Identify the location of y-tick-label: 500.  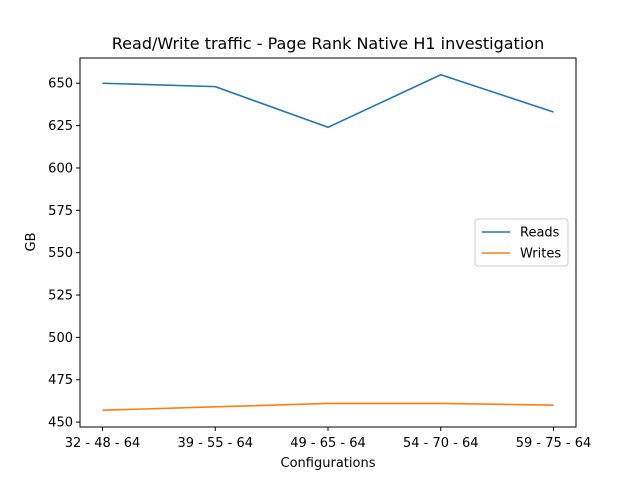
(60, 338).